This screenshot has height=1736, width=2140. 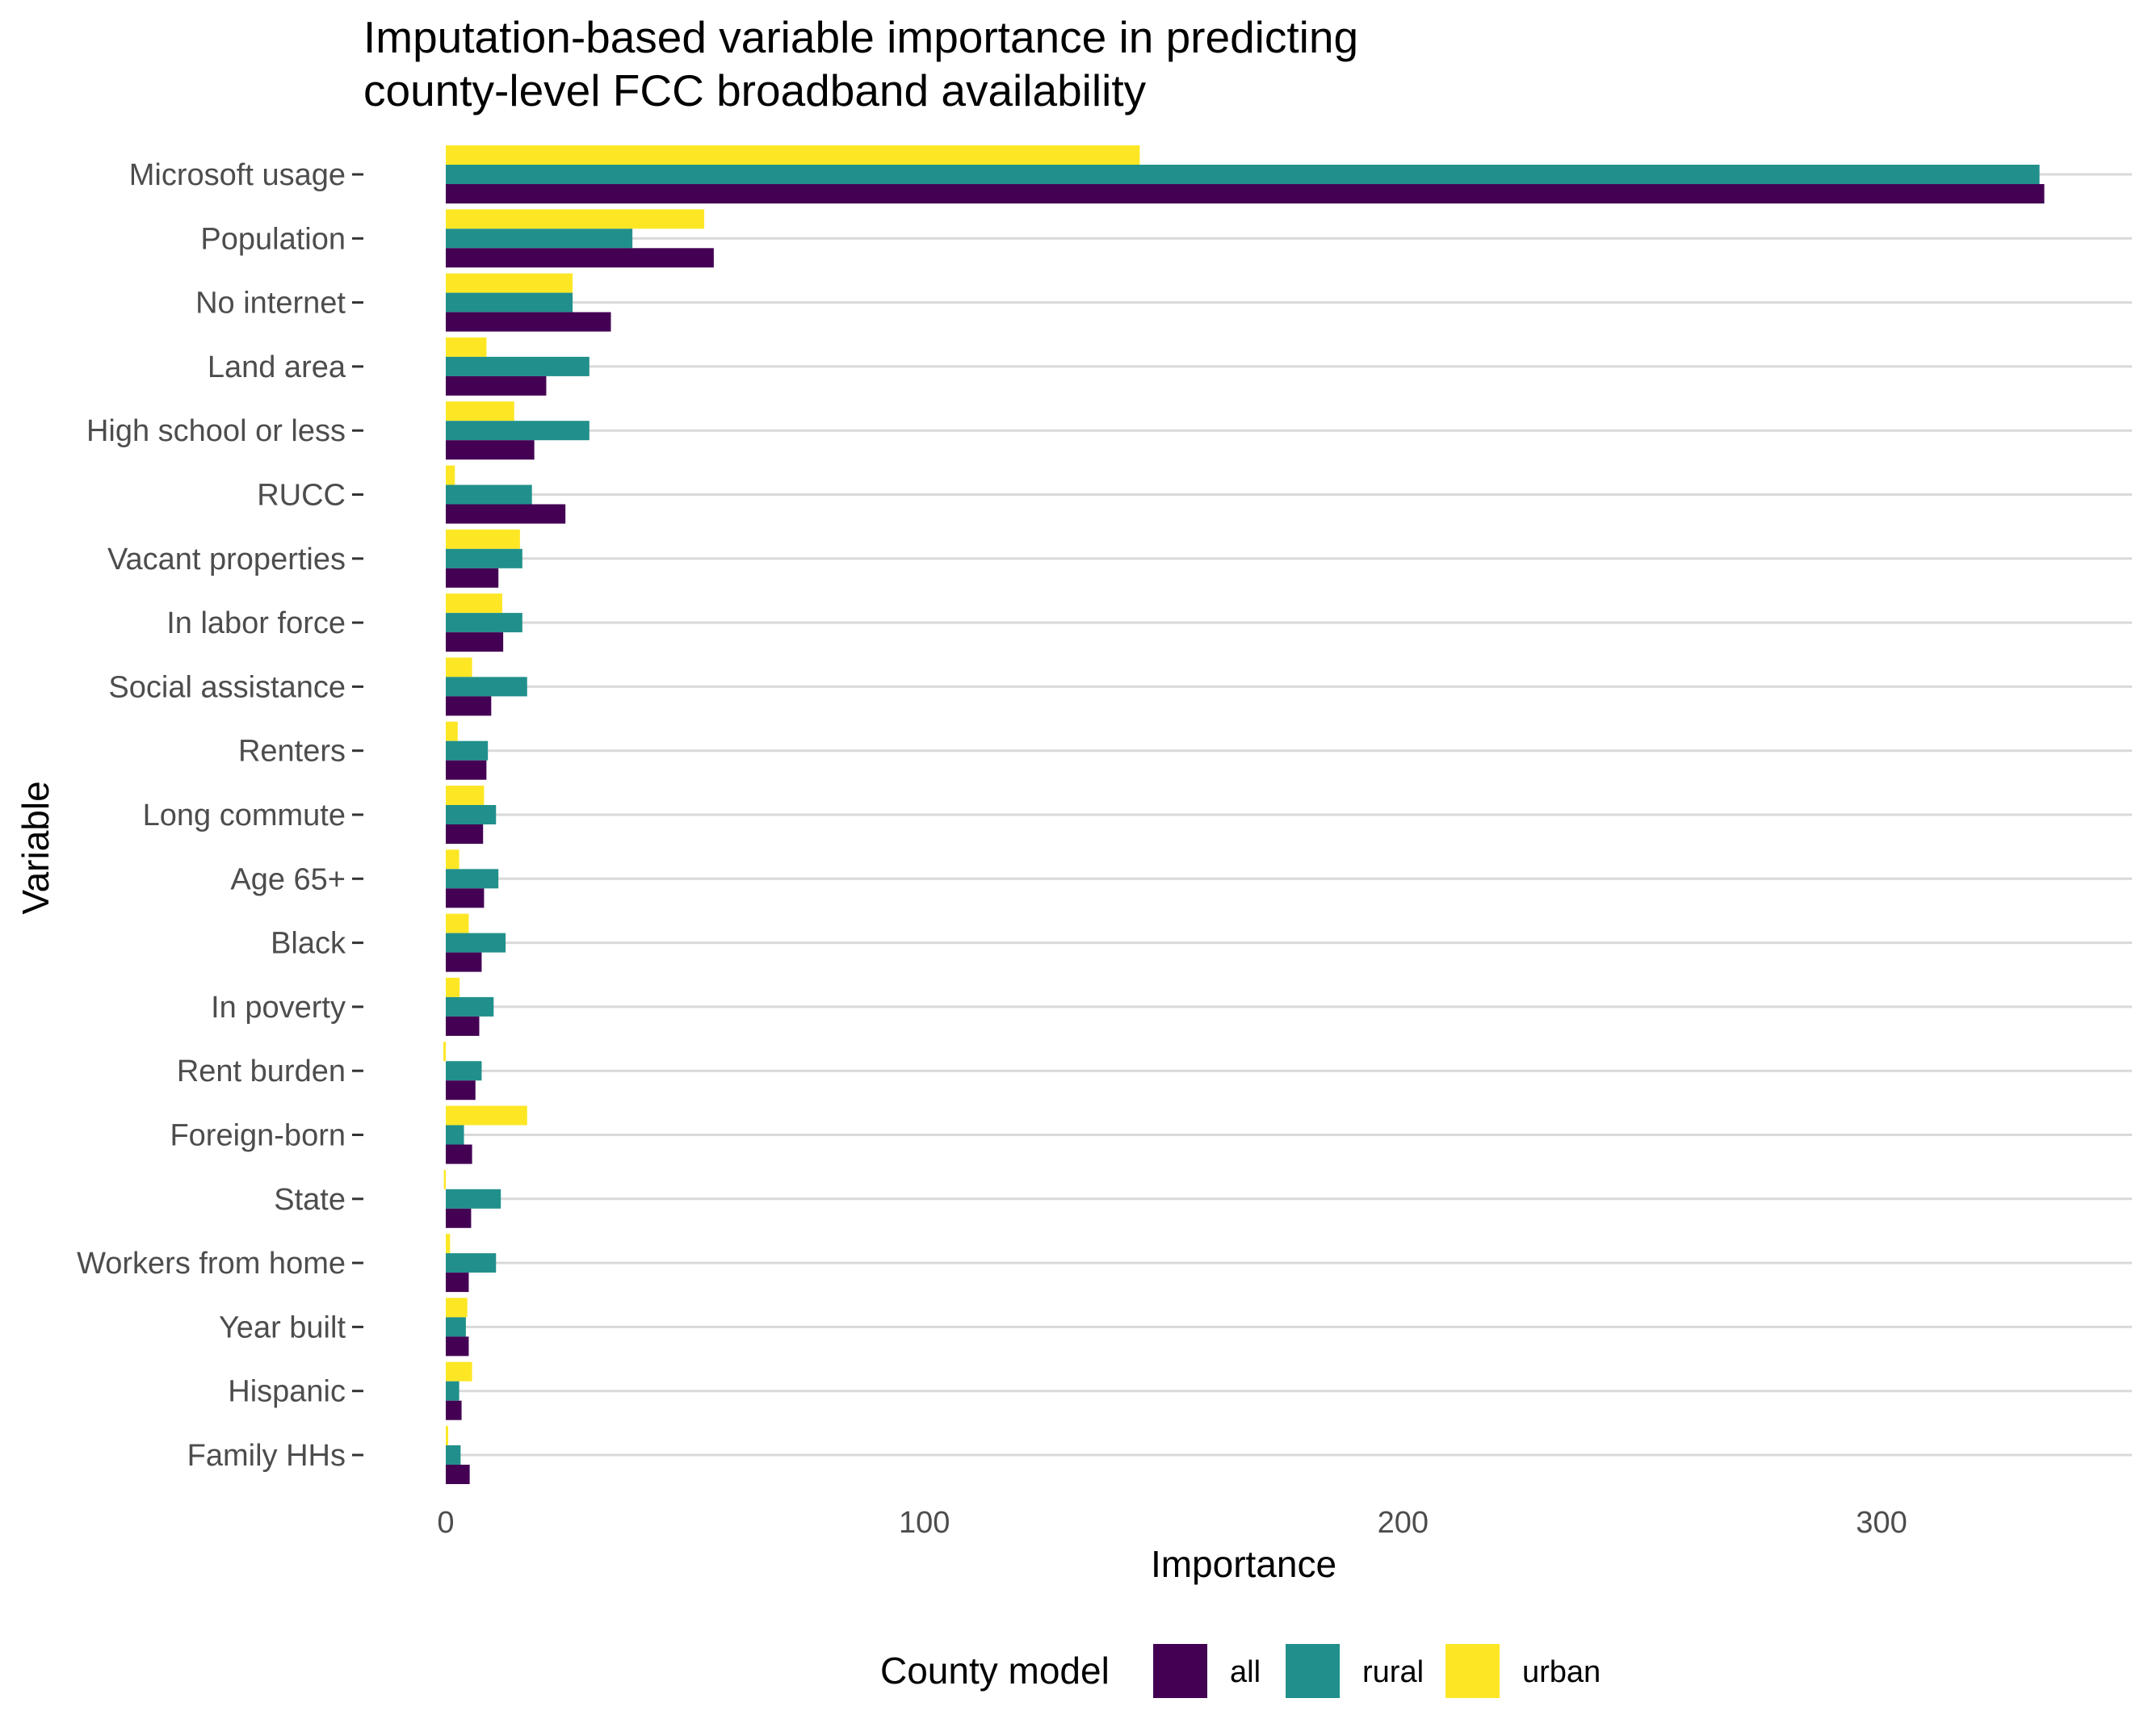 I want to click on bar-rural-social-assistance, so click(x=487, y=687).